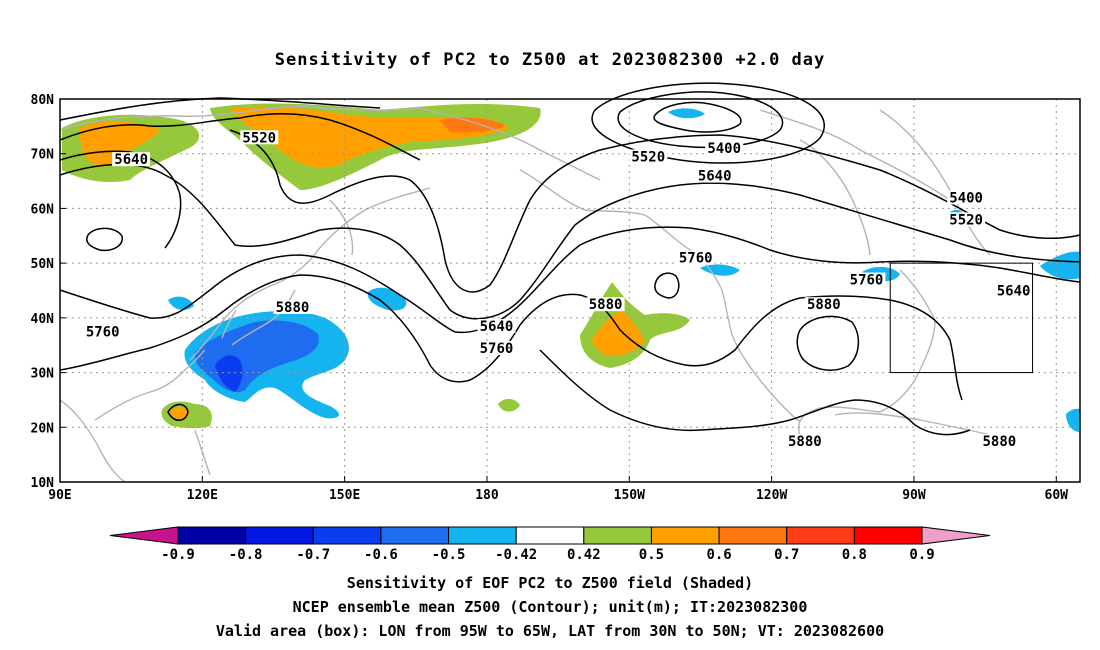 This screenshot has height=650, width=1100. I want to click on colorbar-high-end, so click(956, 535).